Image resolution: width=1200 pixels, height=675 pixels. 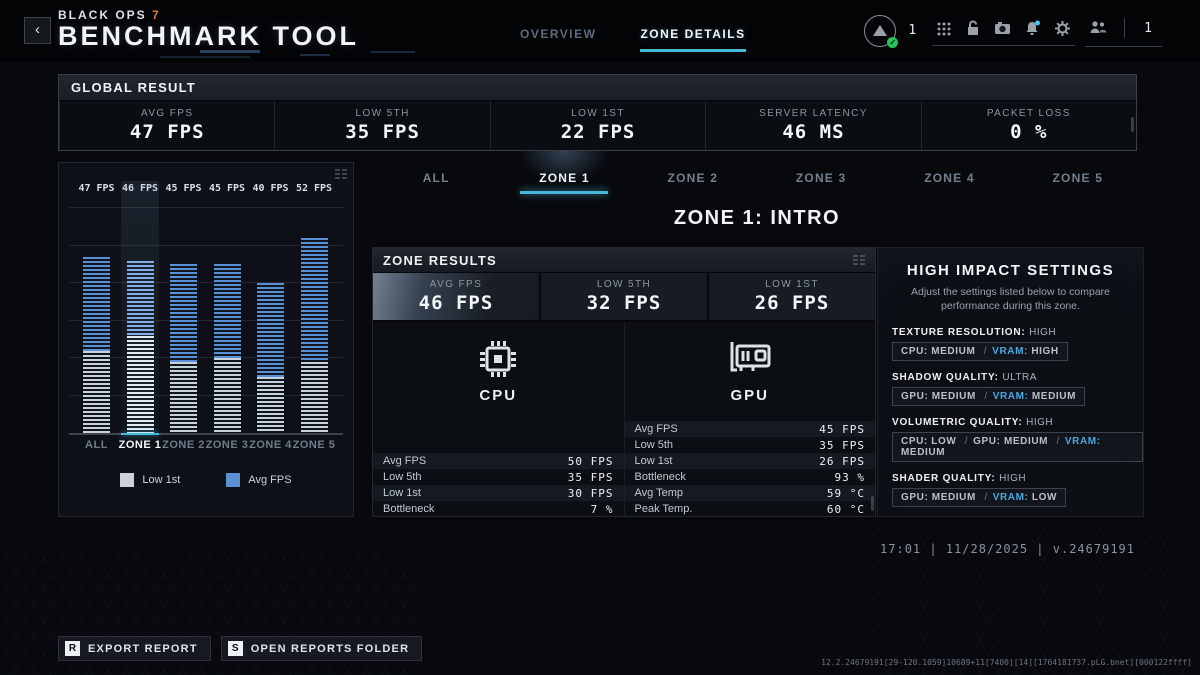 What do you see at coordinates (314, 445) in the screenshot?
I see `chart-category-zone-5: ZONE 5` at bounding box center [314, 445].